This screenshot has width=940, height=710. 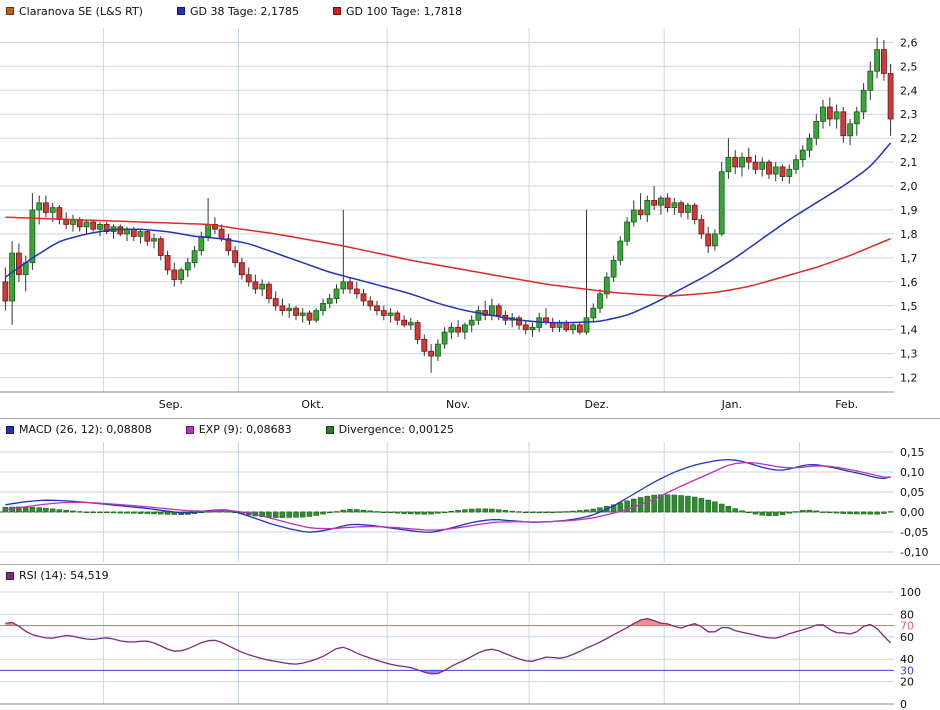 What do you see at coordinates (171, 404) in the screenshot?
I see `svg-text: Sep.` at bounding box center [171, 404].